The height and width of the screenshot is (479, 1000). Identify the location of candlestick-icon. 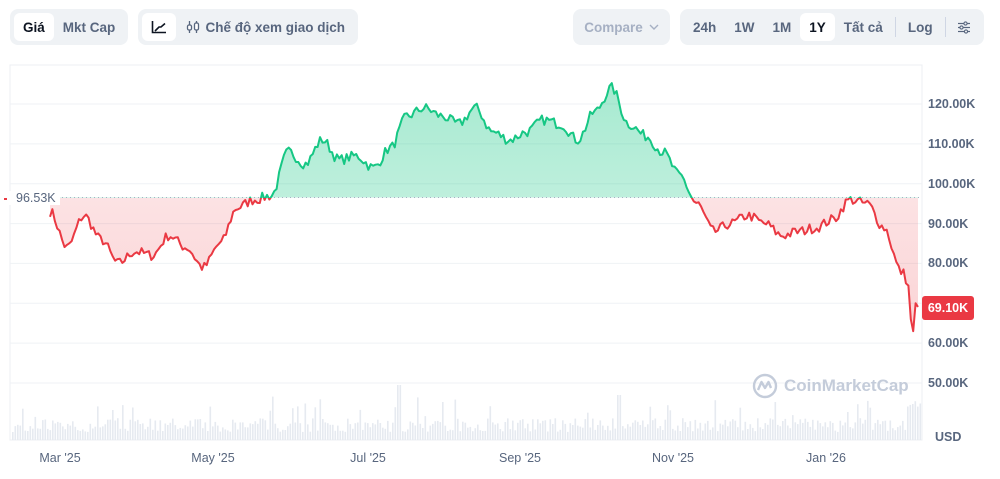
(193, 27).